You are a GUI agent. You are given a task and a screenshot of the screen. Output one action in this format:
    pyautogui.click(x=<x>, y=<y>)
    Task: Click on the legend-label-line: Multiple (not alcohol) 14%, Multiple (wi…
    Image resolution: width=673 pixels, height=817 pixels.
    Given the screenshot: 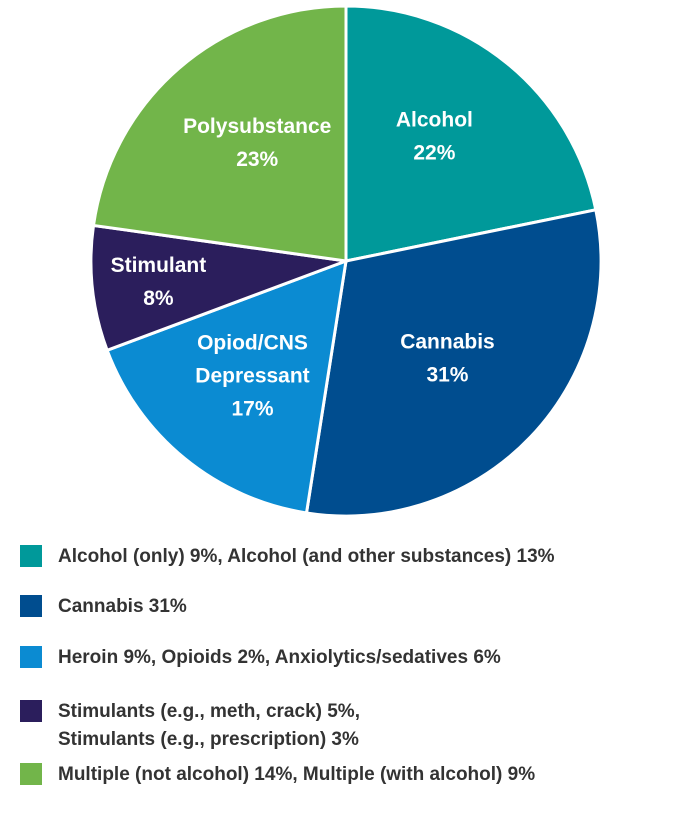 What is the action you would take?
    pyautogui.click(x=297, y=774)
    